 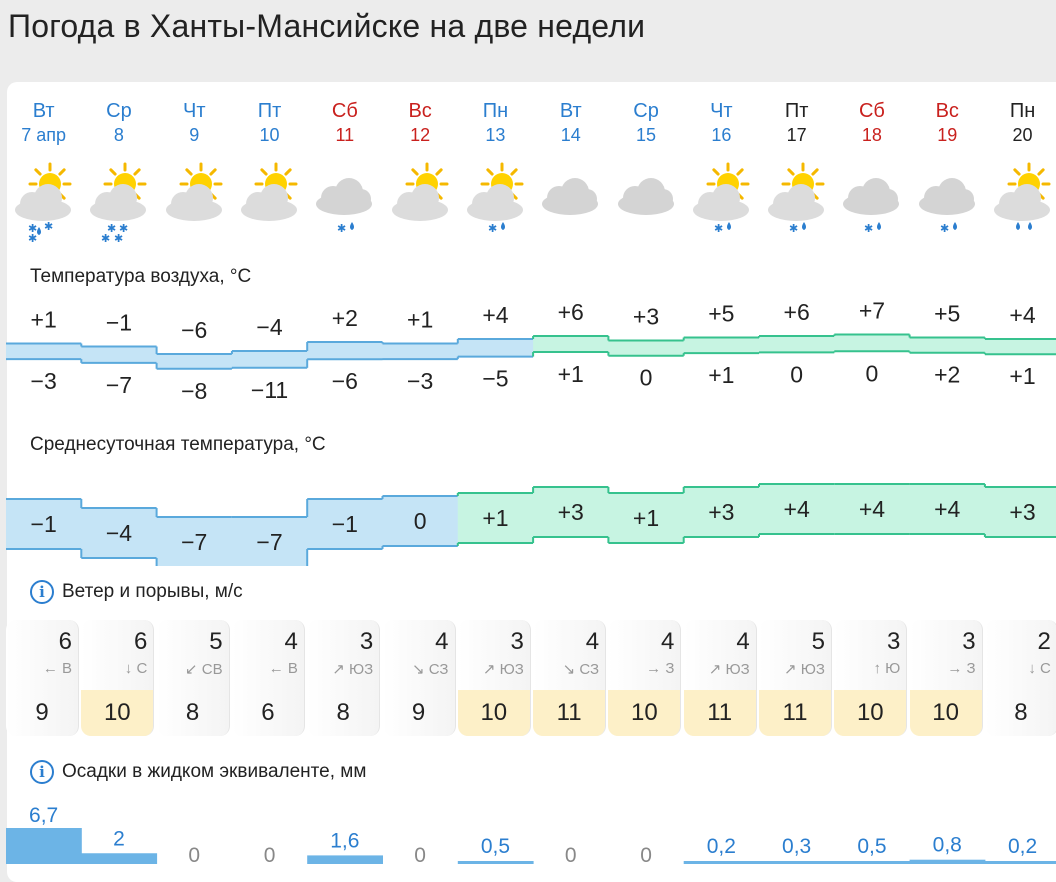 I want to click on day-column-header: Сб 11, so click(x=344, y=122).